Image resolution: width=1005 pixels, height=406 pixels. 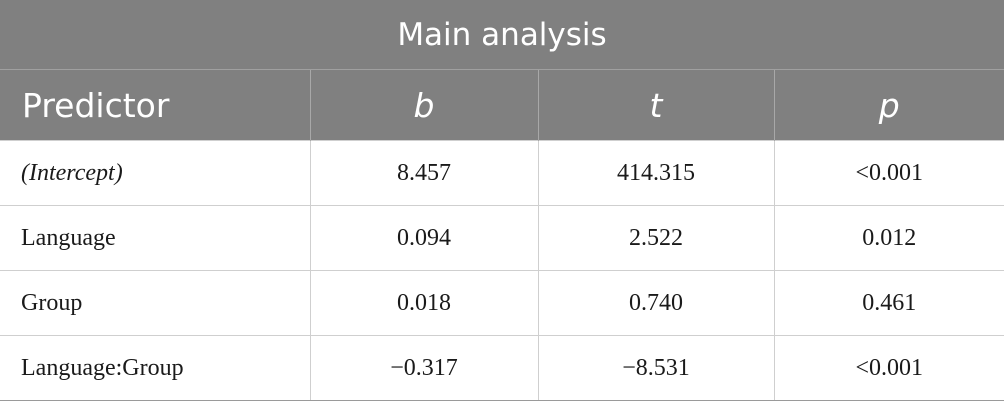 What do you see at coordinates (656, 368) in the screenshot?
I see `row-t: −8.531` at bounding box center [656, 368].